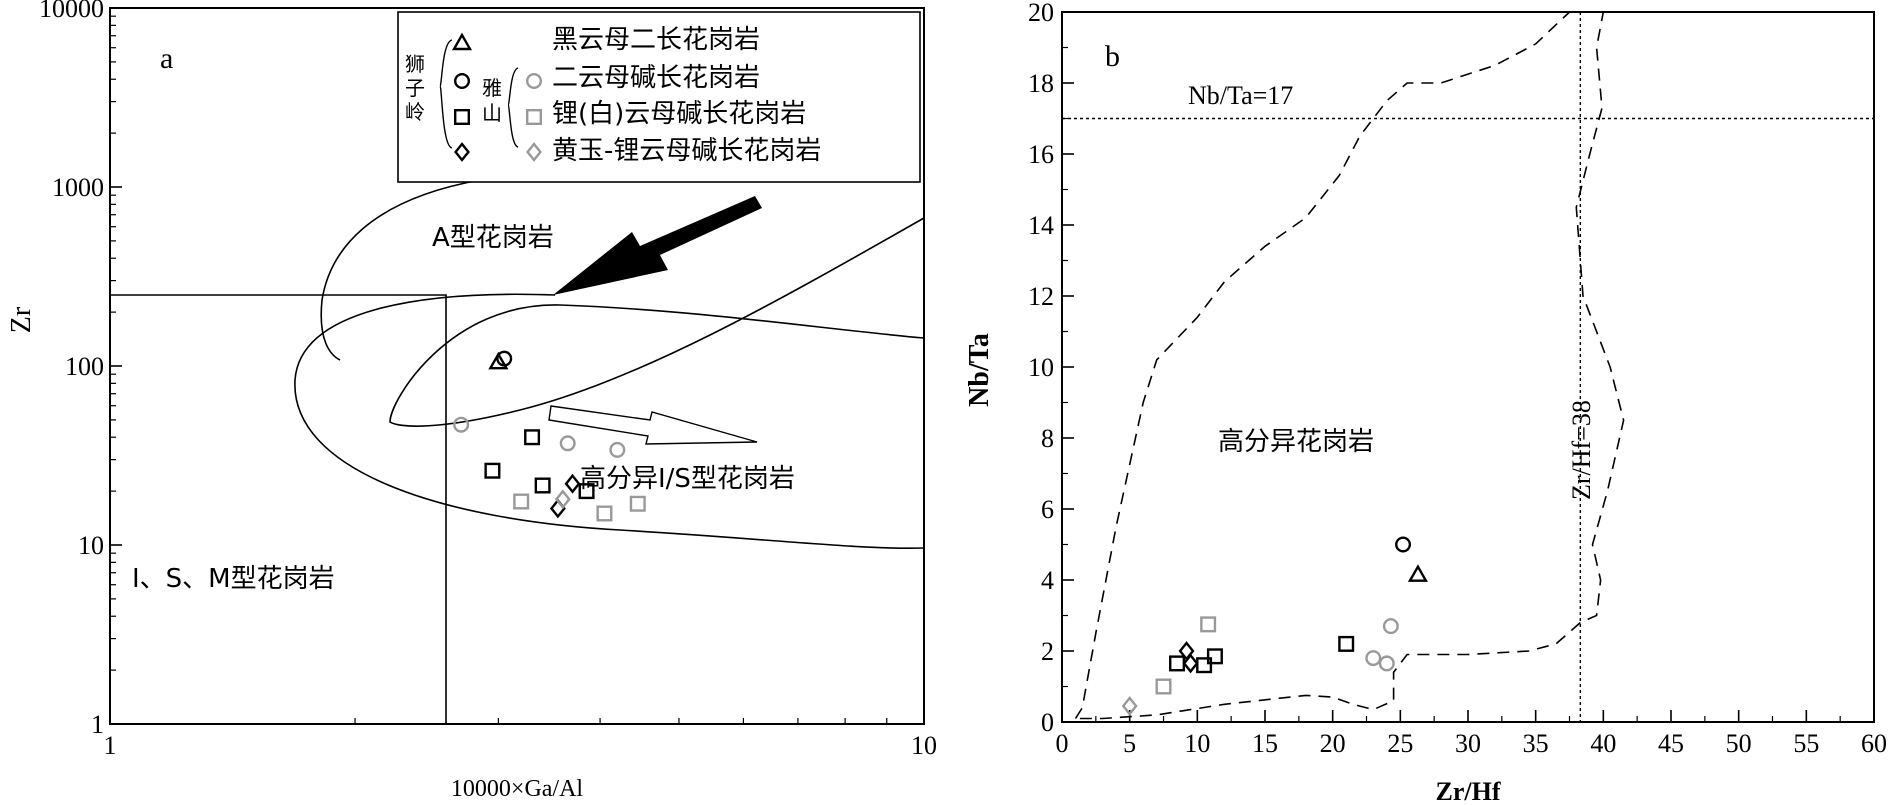  I want to click on b-ytick-label: 6, so click(1047, 509).